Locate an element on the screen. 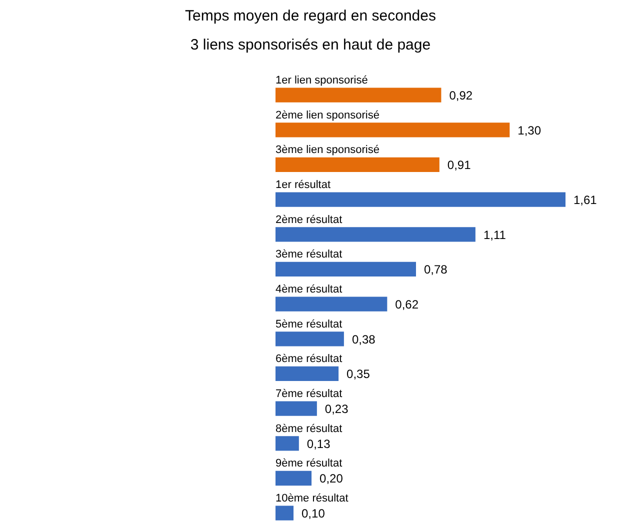 The height and width of the screenshot is (530, 620). data-label: 0,92 is located at coordinates (461, 95).